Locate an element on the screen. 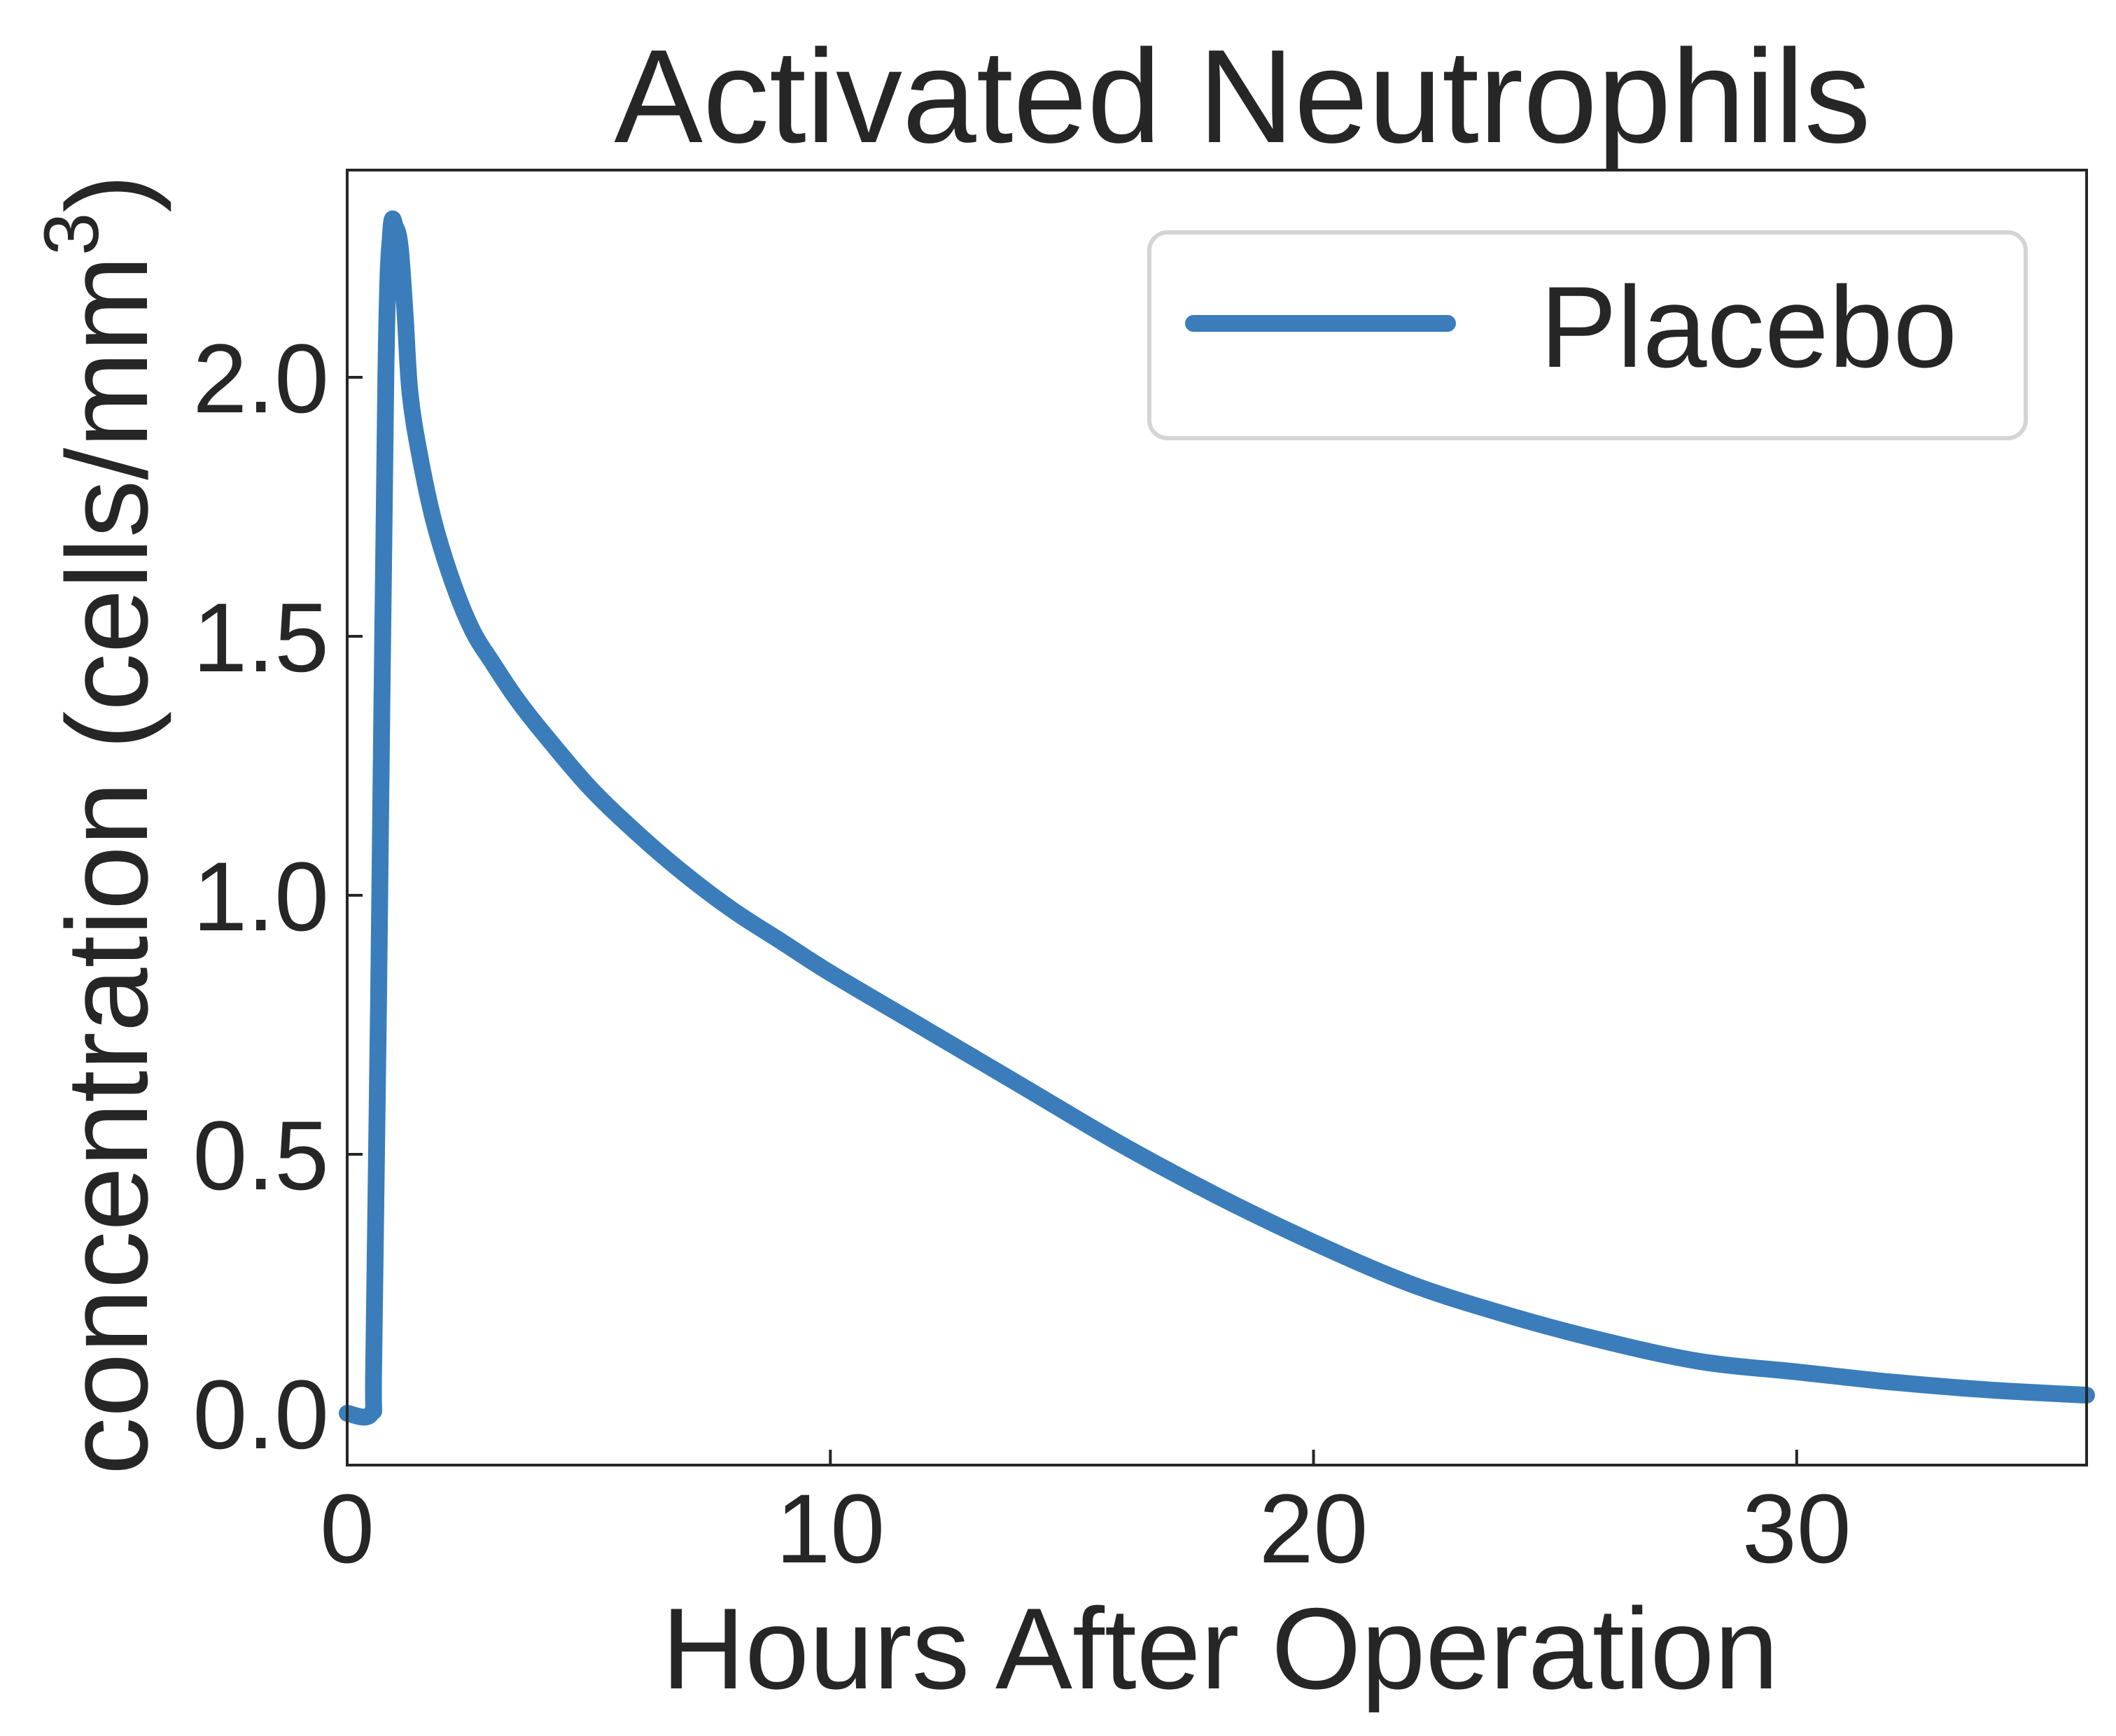 This screenshot has width=2116, height=1736. y-tick-label: 1.0 is located at coordinates (260, 896).